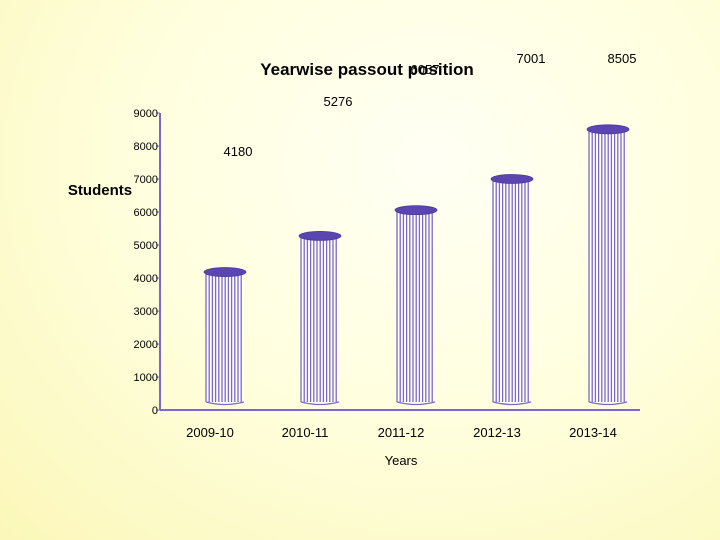  I want to click on y-tick-label-4: 4000, so click(146, 279).